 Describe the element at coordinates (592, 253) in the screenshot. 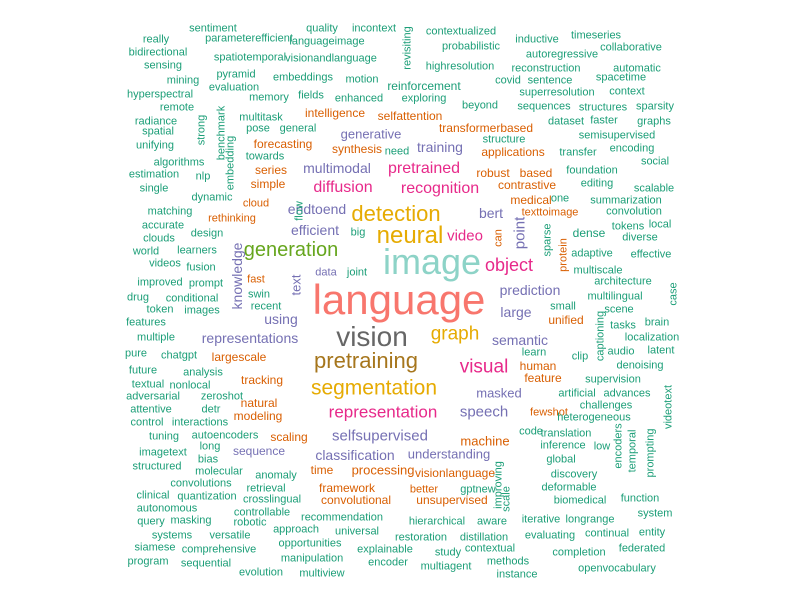

I see `word-adaptive: adaptive` at that location.